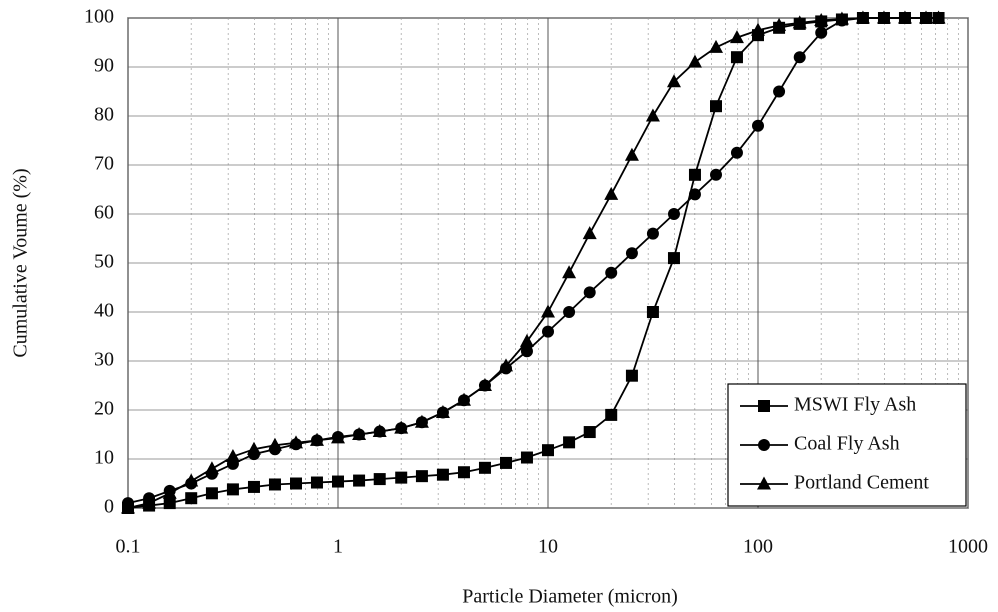 Image resolution: width=998 pixels, height=612 pixels. What do you see at coordinates (855, 405) in the screenshot?
I see `legend-label: MSWI Fly Ash` at bounding box center [855, 405].